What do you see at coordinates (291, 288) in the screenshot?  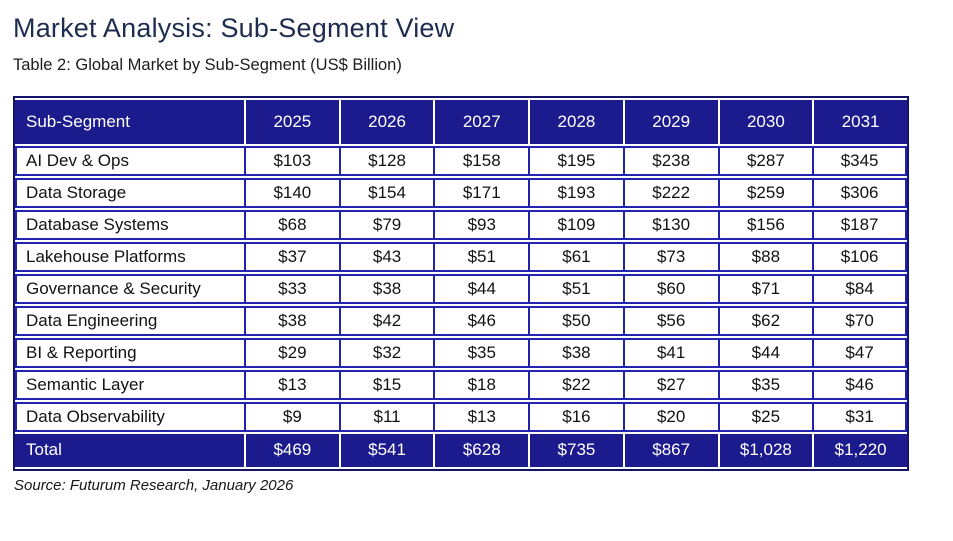 I see `value-cell: $33` at bounding box center [291, 288].